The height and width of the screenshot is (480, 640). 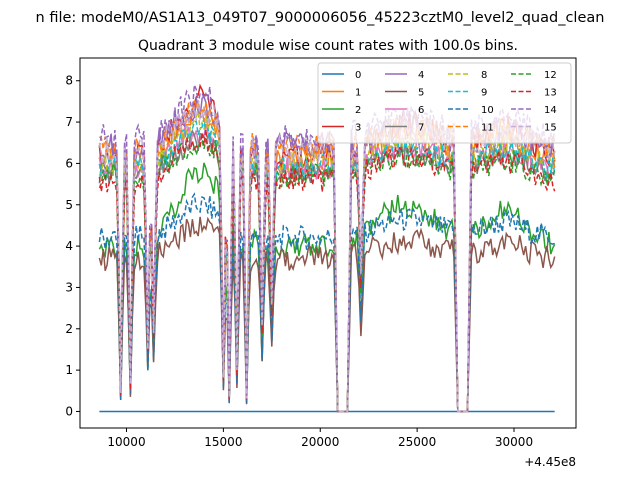 What do you see at coordinates (358, 75) in the screenshot?
I see `legend-label-0: 0` at bounding box center [358, 75].